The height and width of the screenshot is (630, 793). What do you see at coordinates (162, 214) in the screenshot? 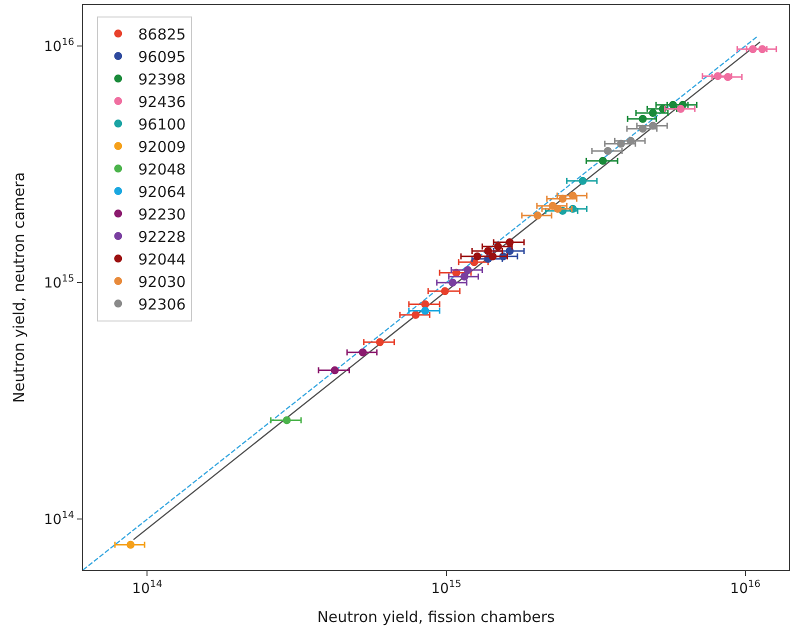
I see `legend-label: 92230` at bounding box center [162, 214].